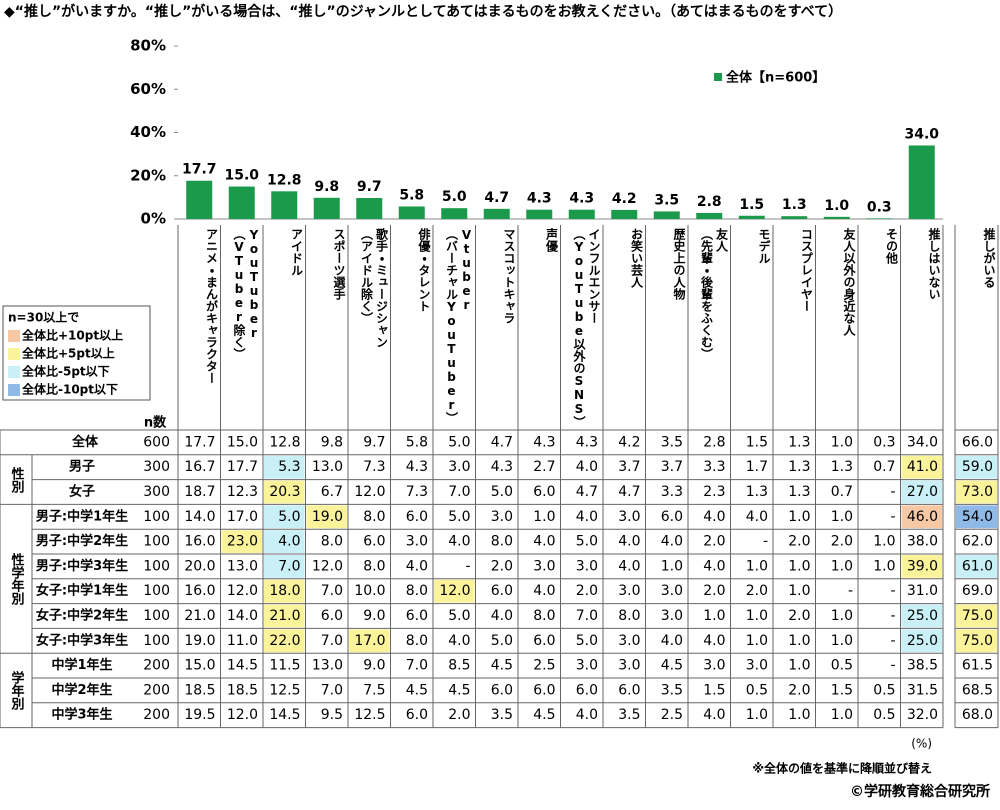  Describe the element at coordinates (417, 492) in the screenshot. I see `table-cell: 7.3` at that location.